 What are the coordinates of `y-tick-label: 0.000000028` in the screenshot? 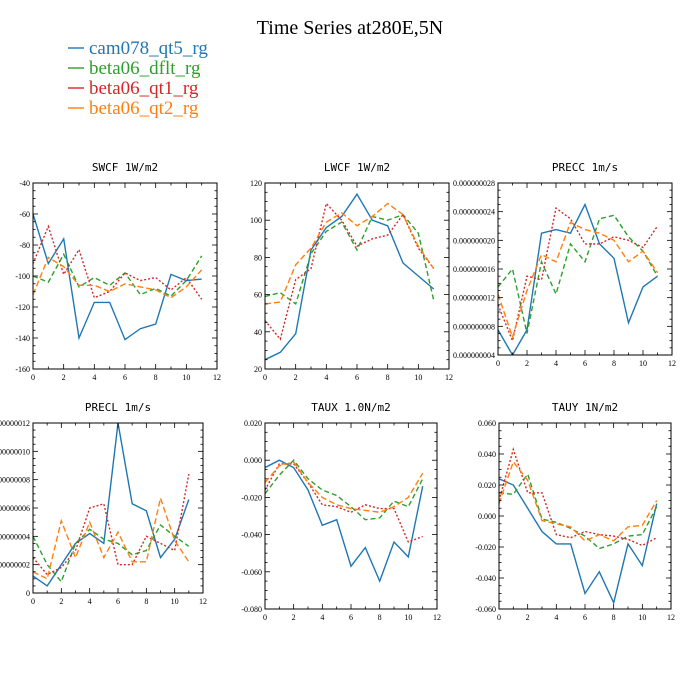 It's located at (474, 183).